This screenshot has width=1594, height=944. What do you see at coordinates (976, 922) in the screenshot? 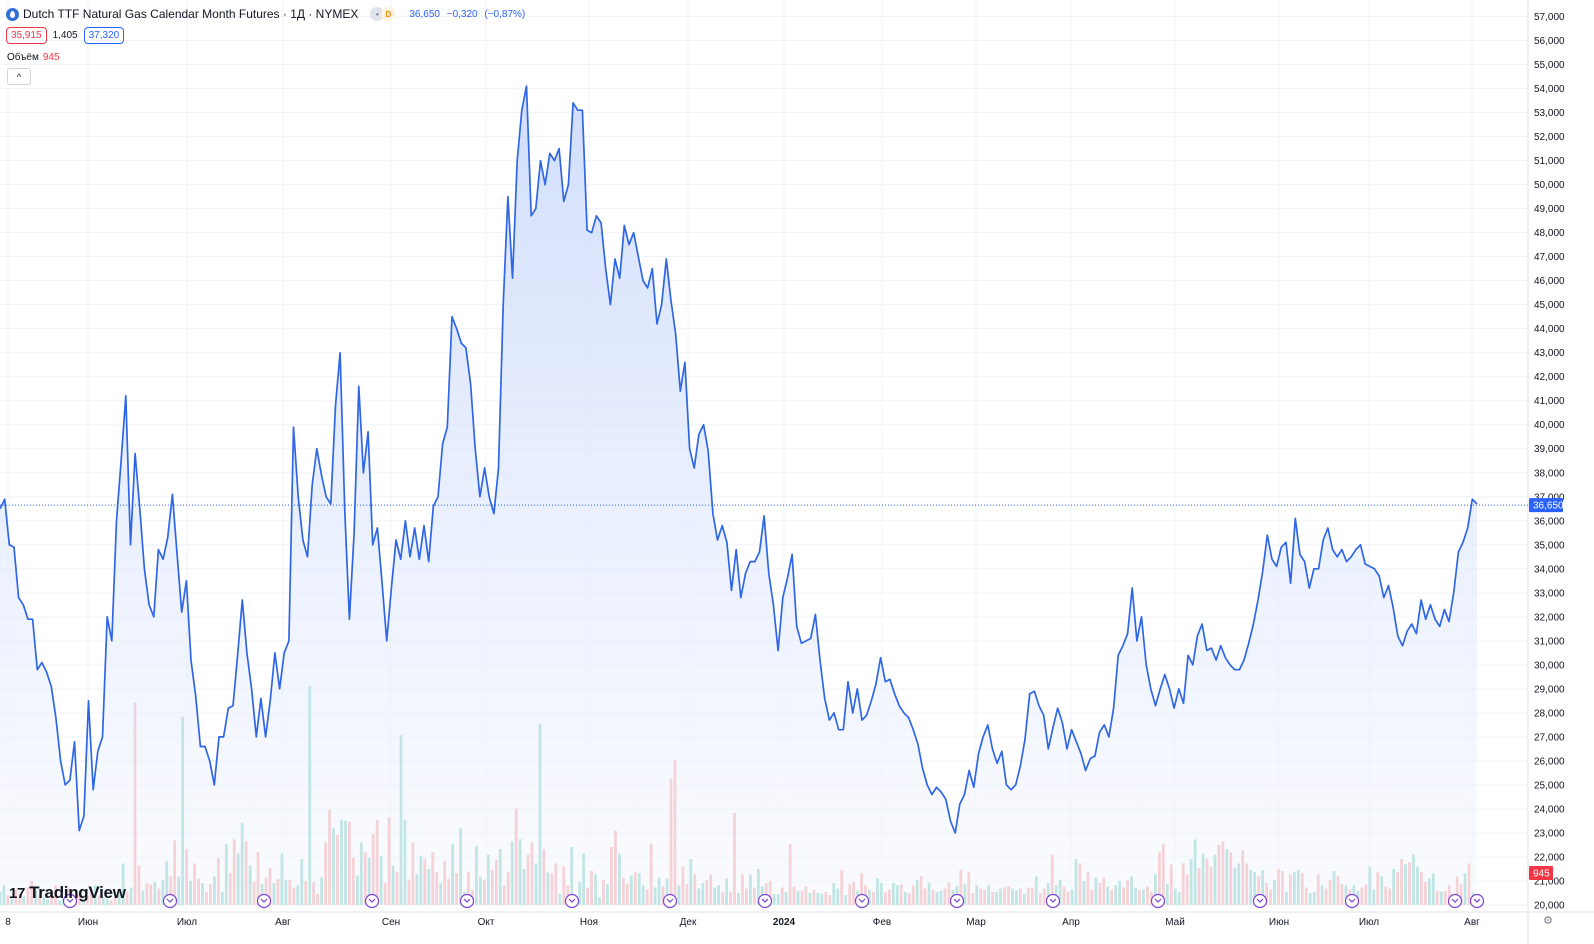
I see `time-tick-label: Мар` at bounding box center [976, 922].